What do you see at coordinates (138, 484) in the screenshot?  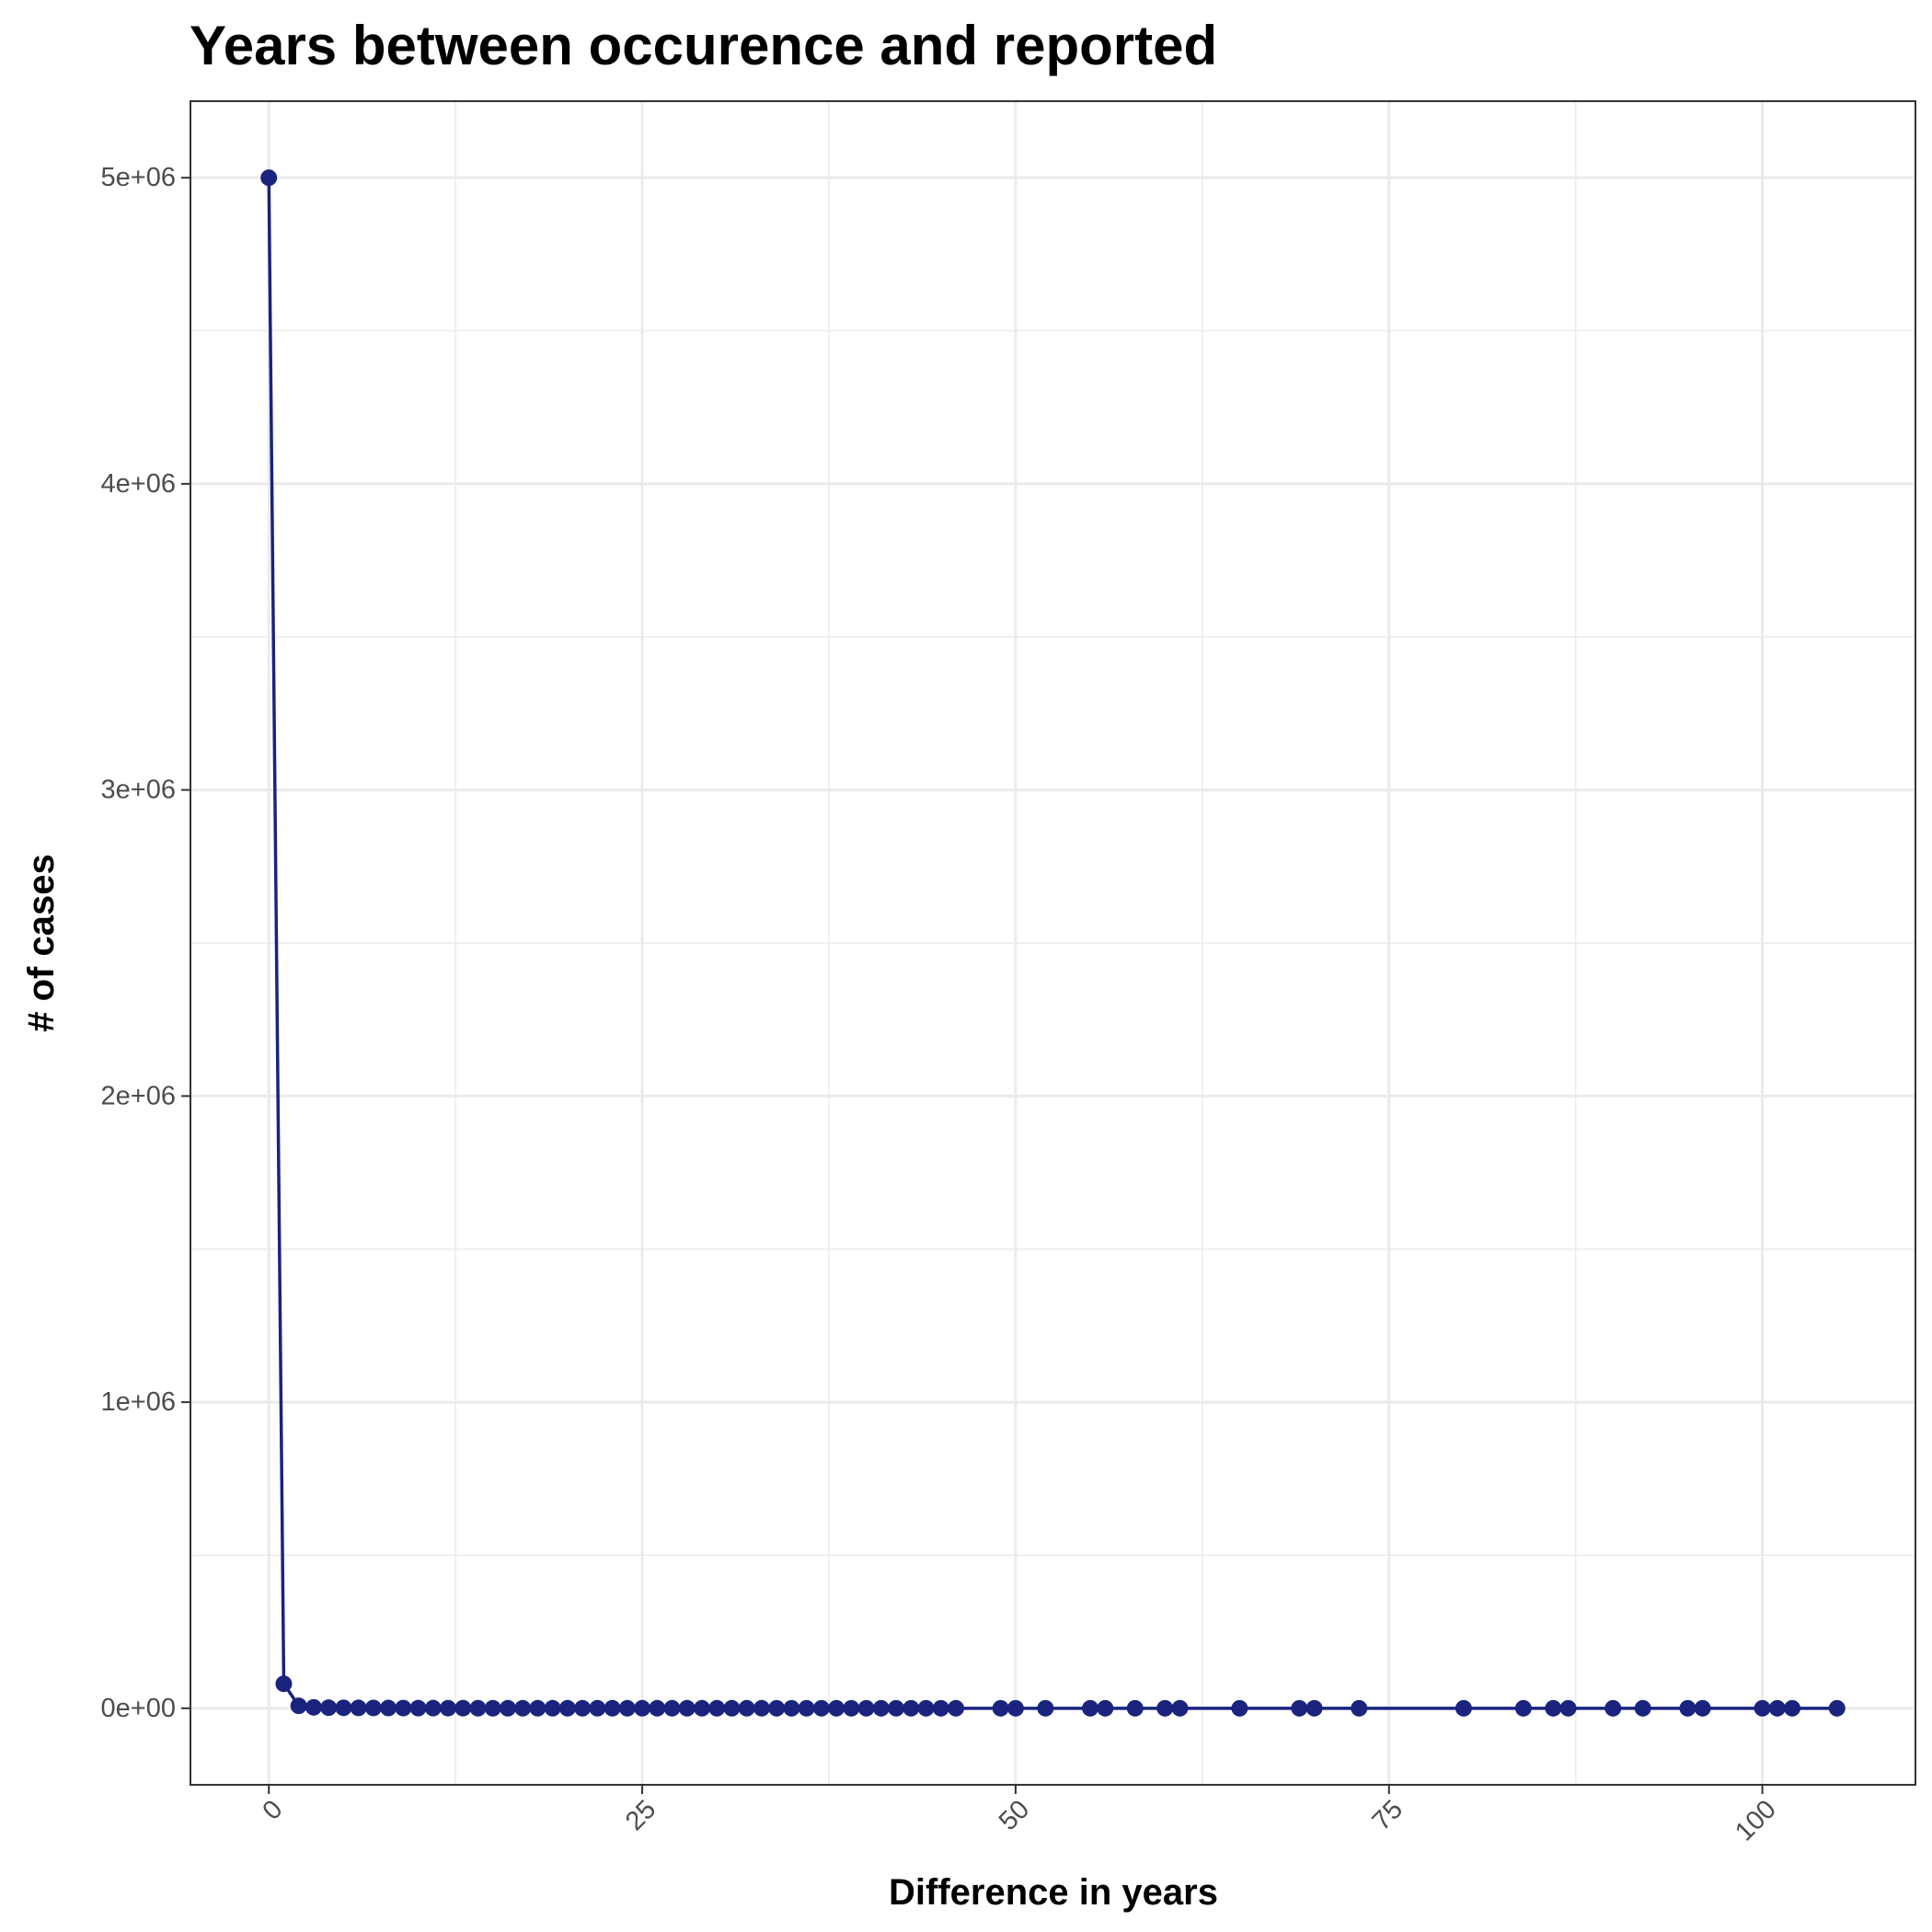 I see `y-tick-label: 4e+06` at bounding box center [138, 484].